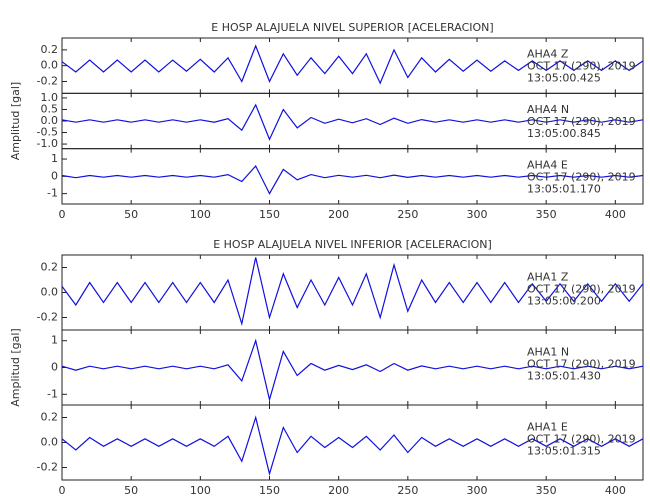 Image resolution: width=650 pixels, height=500 pixels. I want to click on annotation: 13:05:00.200, so click(564, 301).